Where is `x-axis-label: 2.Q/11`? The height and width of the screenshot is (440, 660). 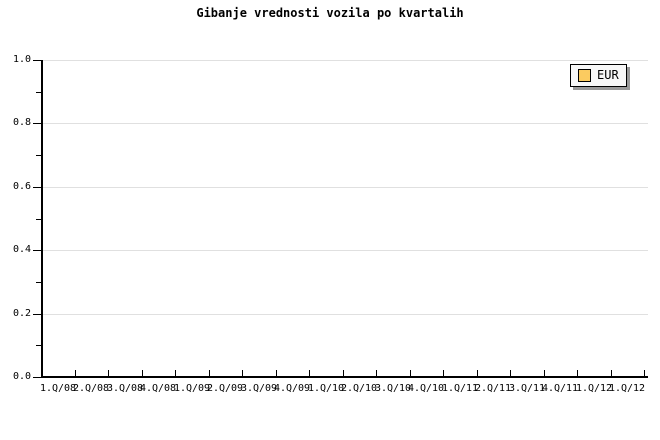
x-axis-label: 2.Q/11 is located at coordinates (493, 388).